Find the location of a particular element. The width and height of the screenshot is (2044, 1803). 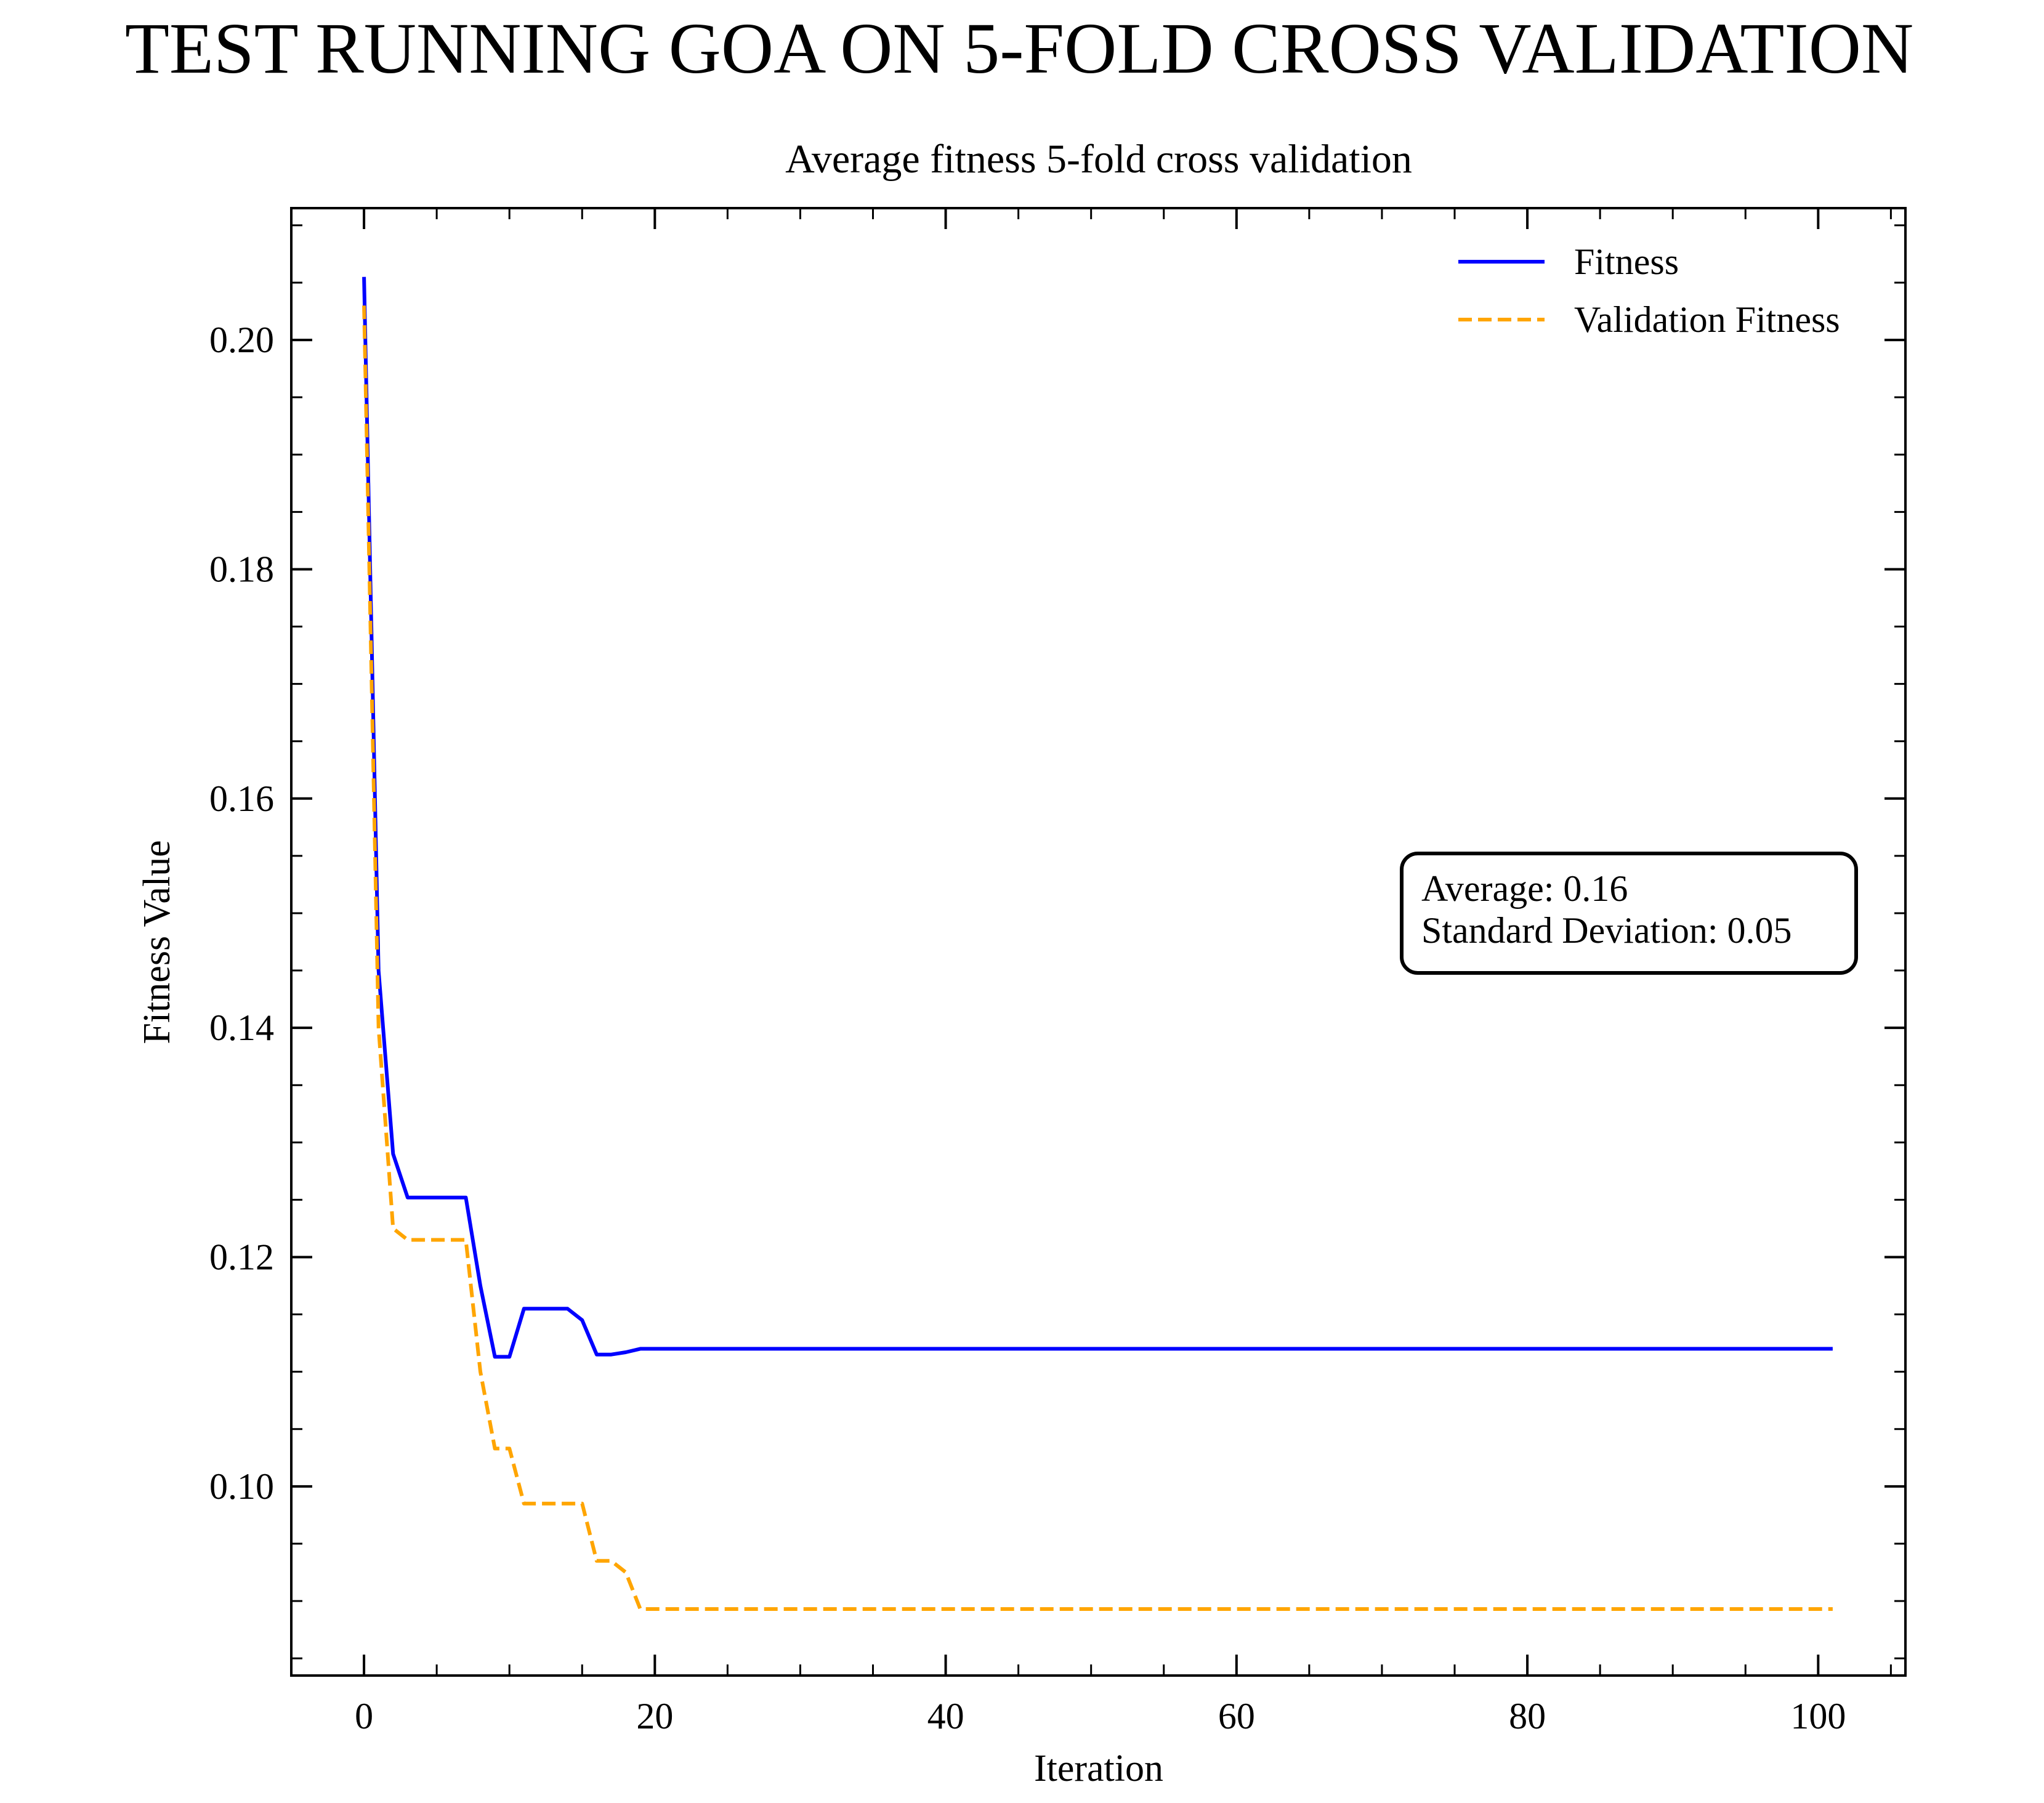

annotation-box is located at coordinates (1629, 913).